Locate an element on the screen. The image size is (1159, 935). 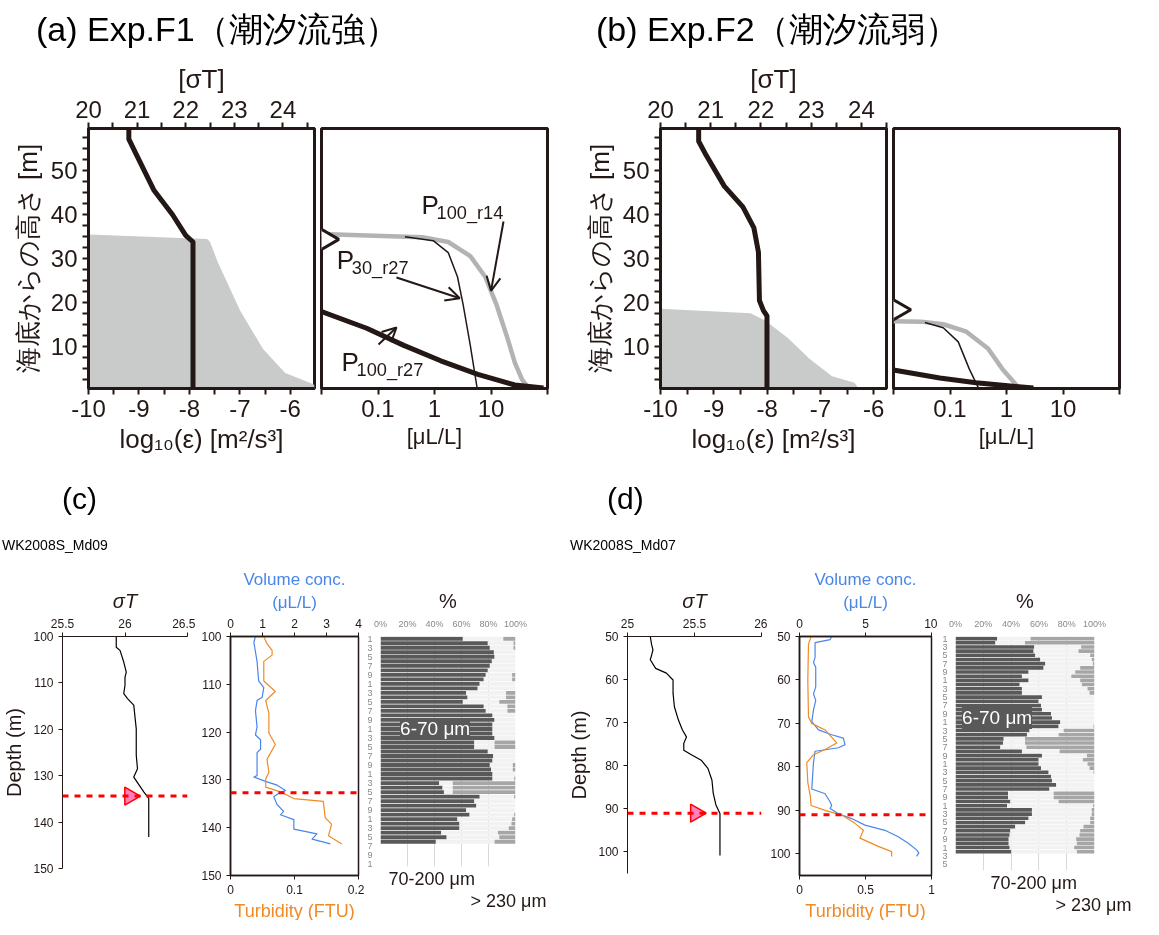
y-axis-title: Depth (m) is located at coordinates (579, 755).